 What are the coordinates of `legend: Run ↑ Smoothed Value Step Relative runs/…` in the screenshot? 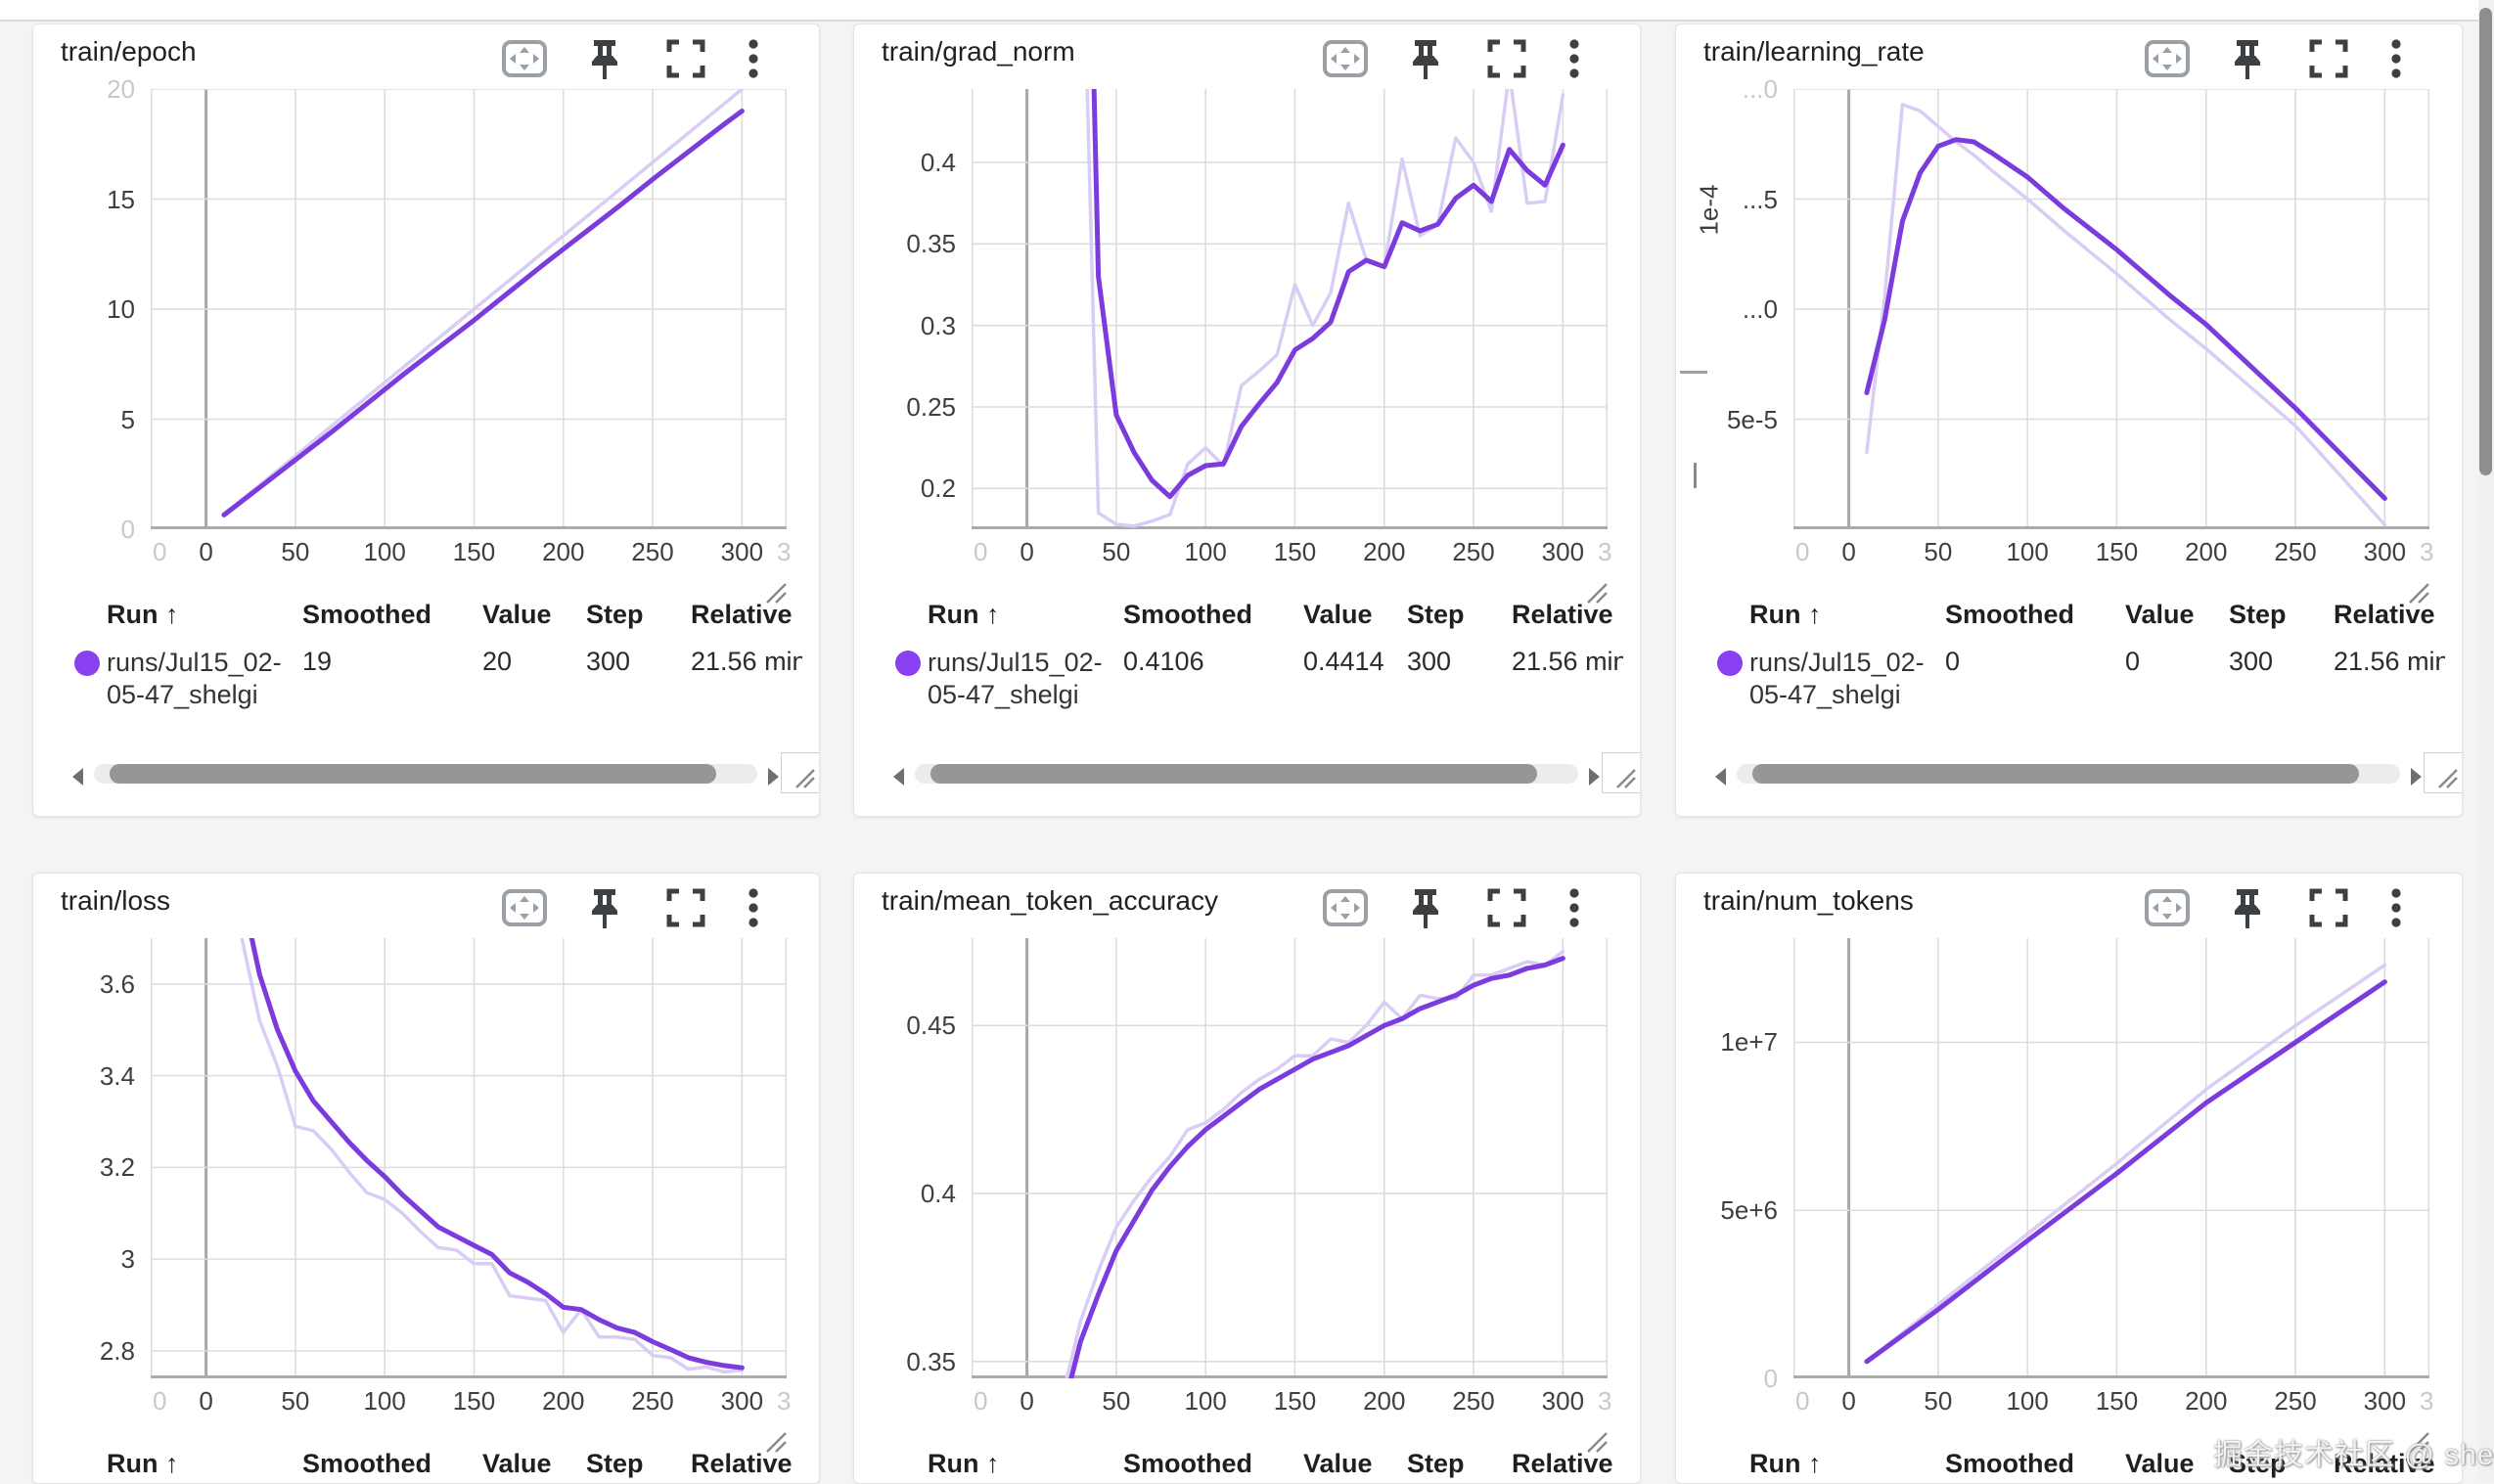 It's located at (426, 678).